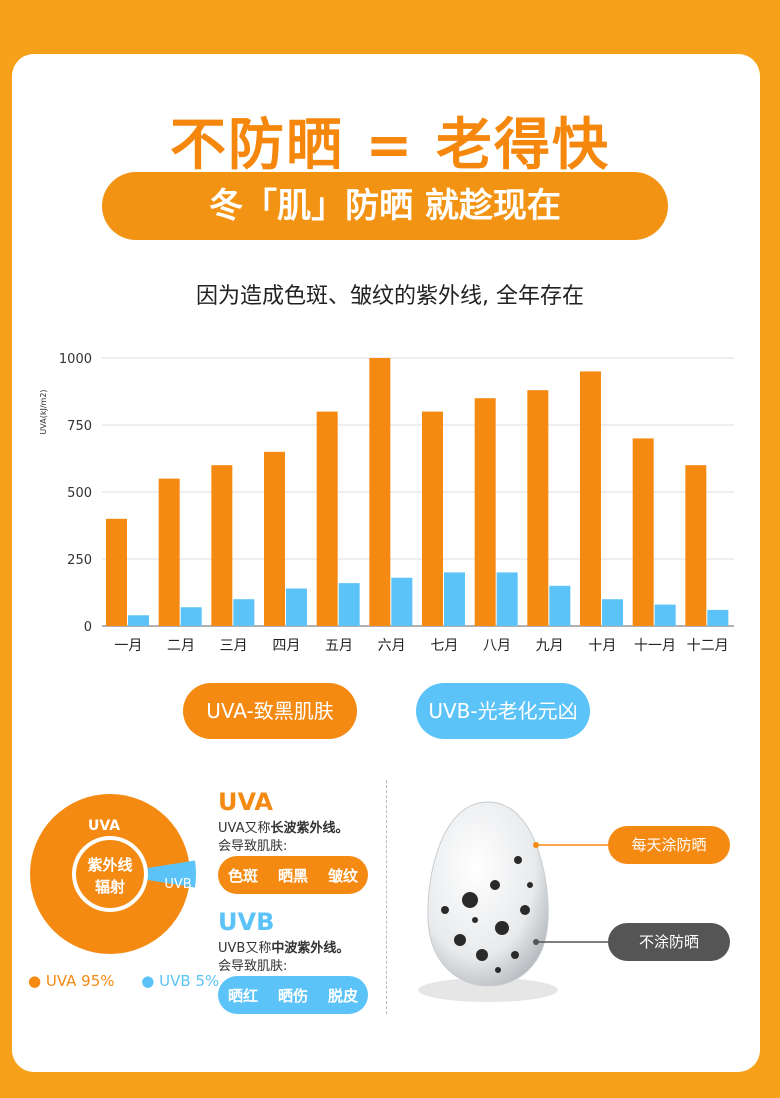 Image resolution: width=780 pixels, height=1098 pixels. What do you see at coordinates (503, 711) in the screenshot?
I see `uvb-legend-pill: UVB-光老化元凶` at bounding box center [503, 711].